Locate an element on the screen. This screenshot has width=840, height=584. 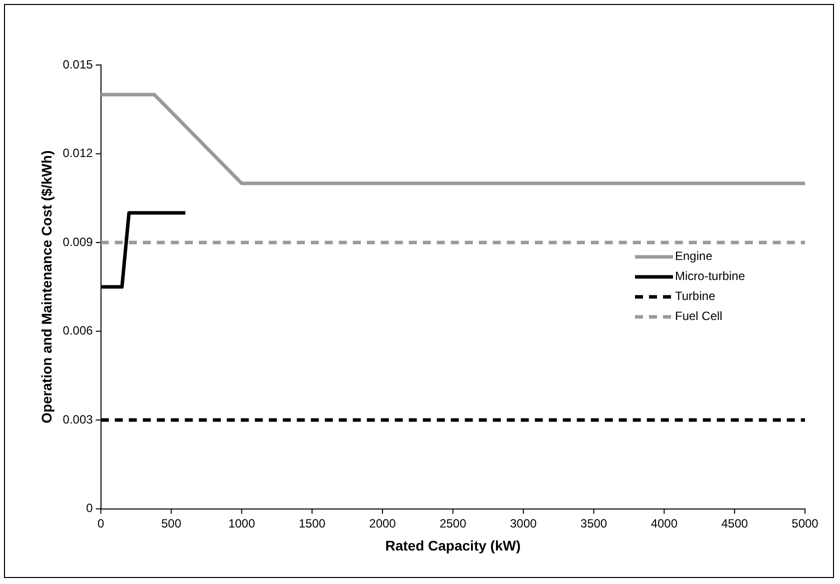
x-tick-label: 500 is located at coordinates (171, 523).